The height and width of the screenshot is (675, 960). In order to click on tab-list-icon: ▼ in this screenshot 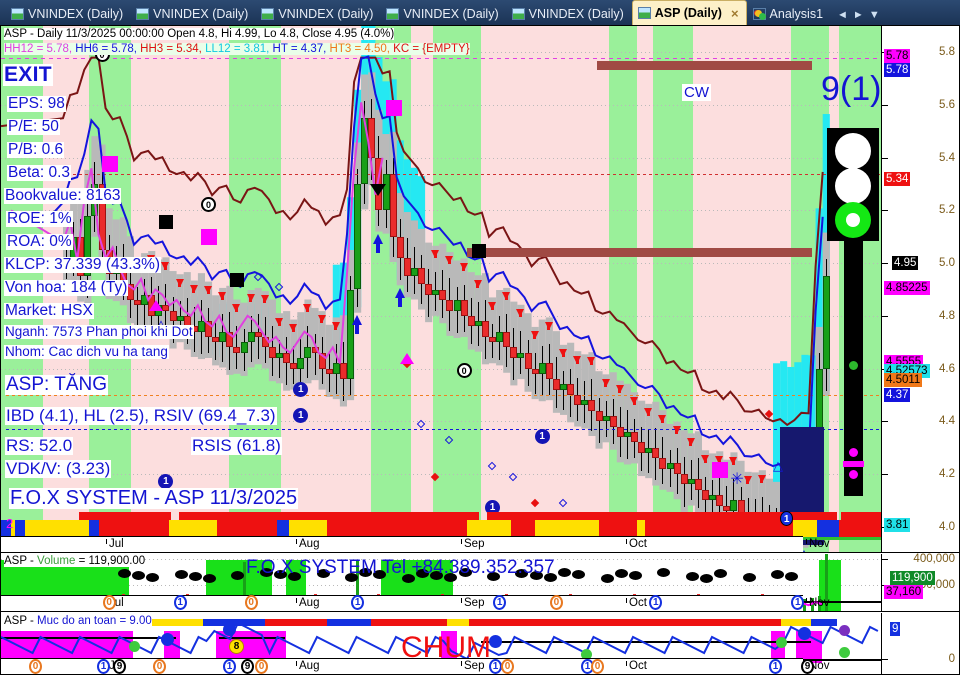, I will do `click(874, 15)`.